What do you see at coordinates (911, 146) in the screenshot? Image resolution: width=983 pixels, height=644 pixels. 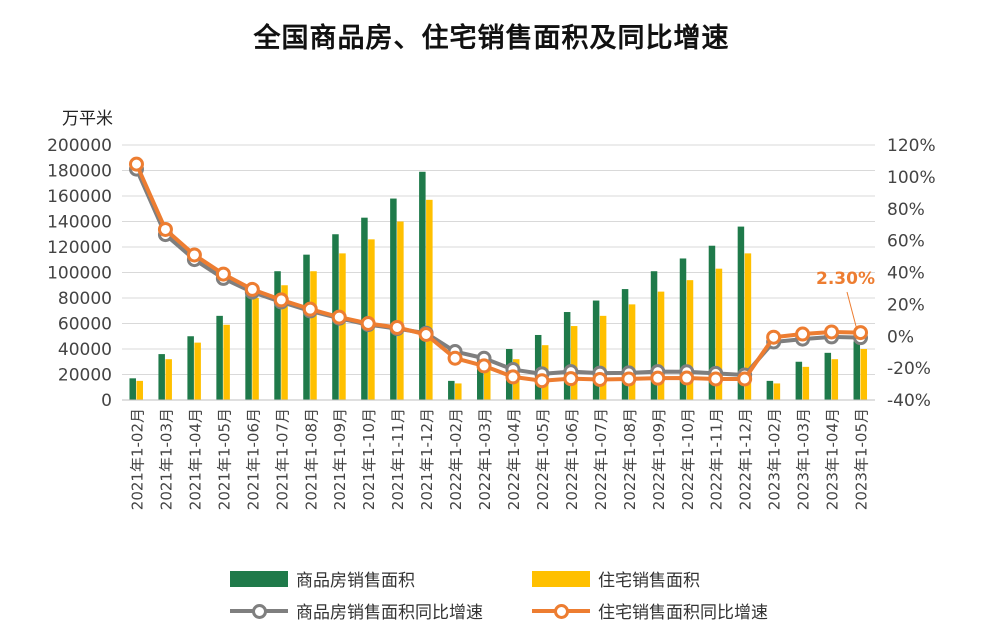 I see `right-tick-label: 120%` at bounding box center [911, 146].